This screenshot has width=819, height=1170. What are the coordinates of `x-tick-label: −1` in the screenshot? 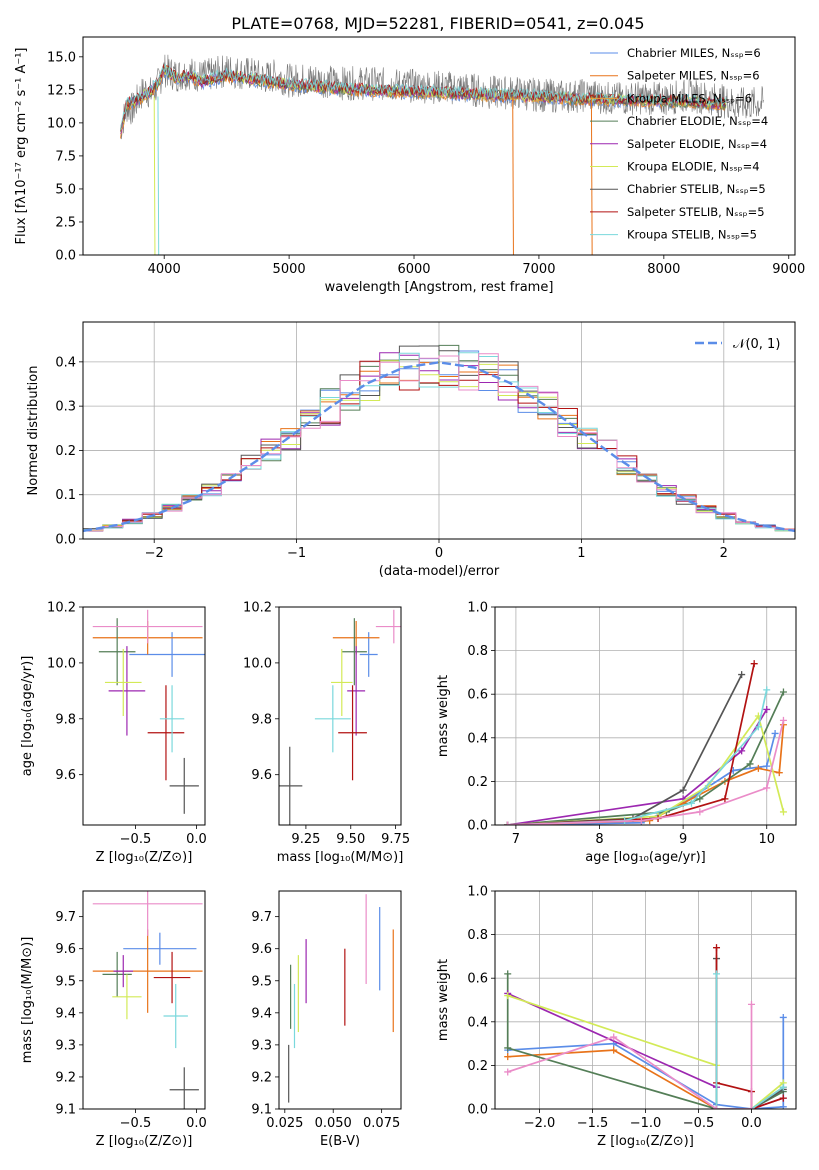 It's located at (296, 553).